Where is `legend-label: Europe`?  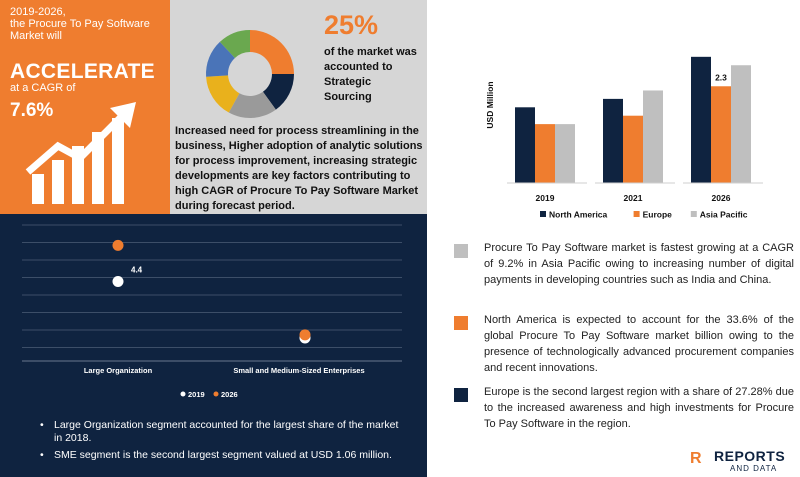
legend-label: Europe is located at coordinates (658, 215).